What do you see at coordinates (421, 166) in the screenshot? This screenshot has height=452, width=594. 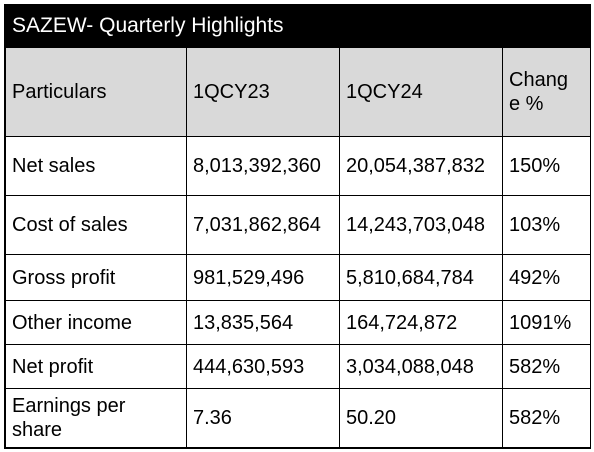 I see `cell-1qcy24: 20,054,387,832` at bounding box center [421, 166].